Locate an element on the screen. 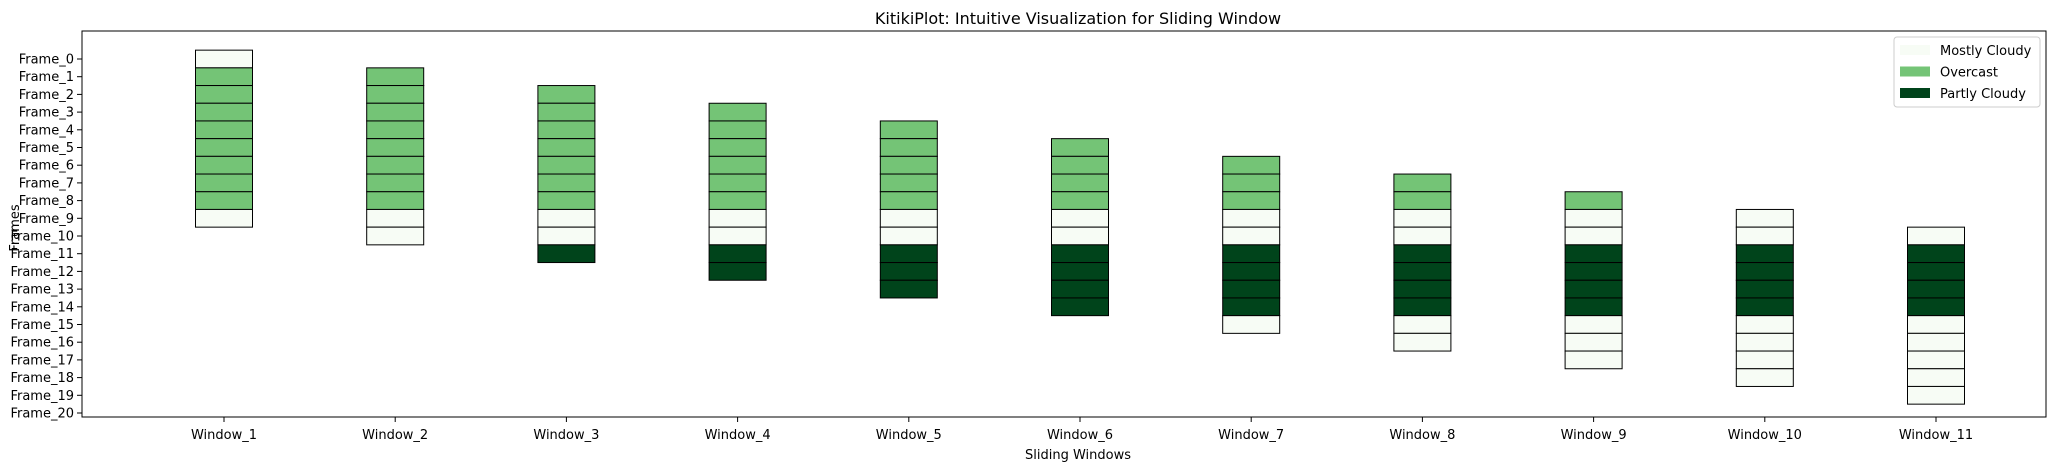 The width and height of the screenshot is (2054, 470). x-tick-label: Window_2 is located at coordinates (395, 435).